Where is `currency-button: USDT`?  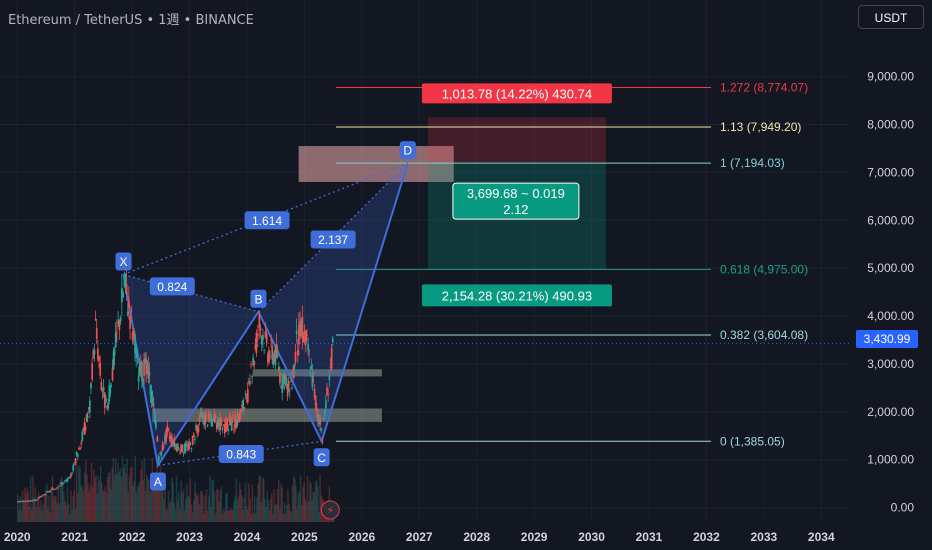
currency-button: USDT is located at coordinates (891, 17).